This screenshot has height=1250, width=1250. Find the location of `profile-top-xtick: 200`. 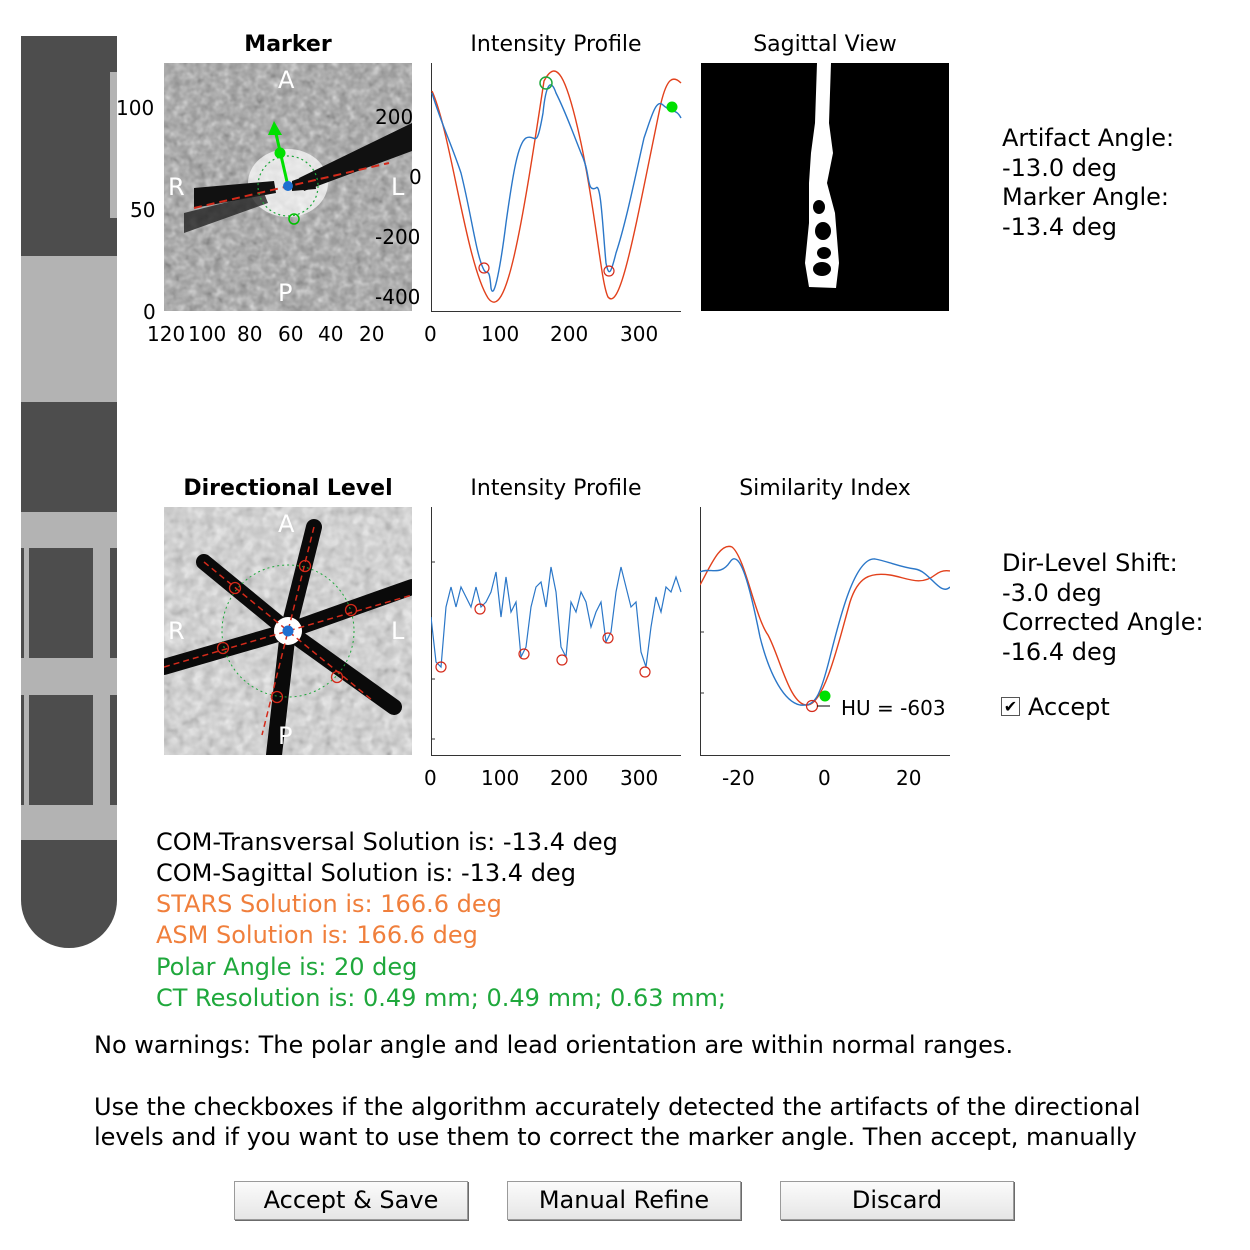

profile-top-xtick: 200 is located at coordinates (569, 334).